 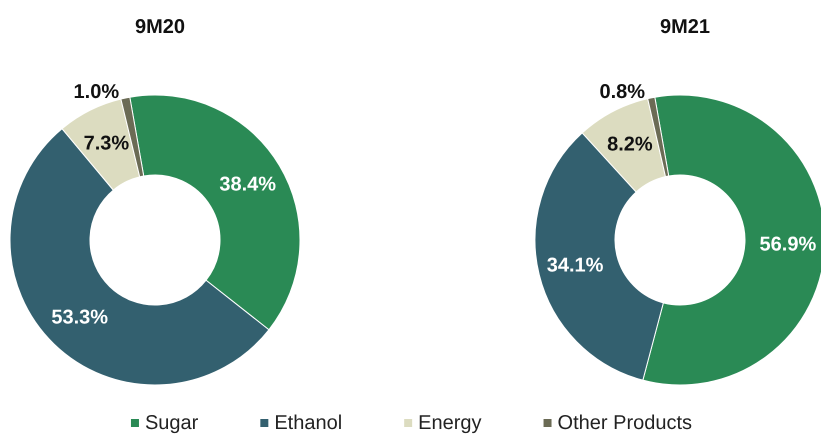 I want to click on data-label: 7.3%, so click(x=107, y=143).